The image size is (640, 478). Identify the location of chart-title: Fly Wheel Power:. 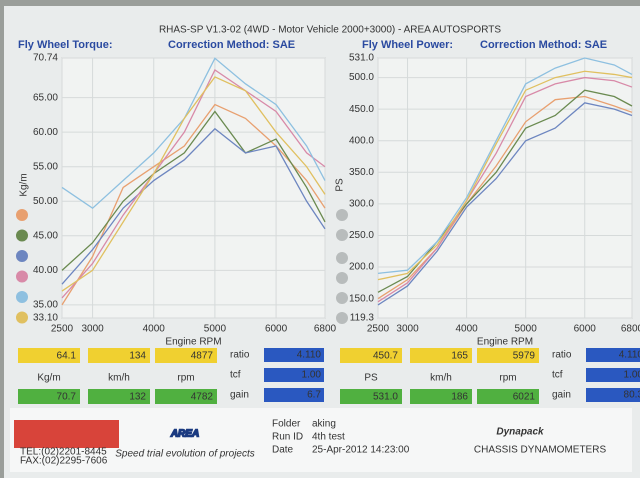
(407, 45).